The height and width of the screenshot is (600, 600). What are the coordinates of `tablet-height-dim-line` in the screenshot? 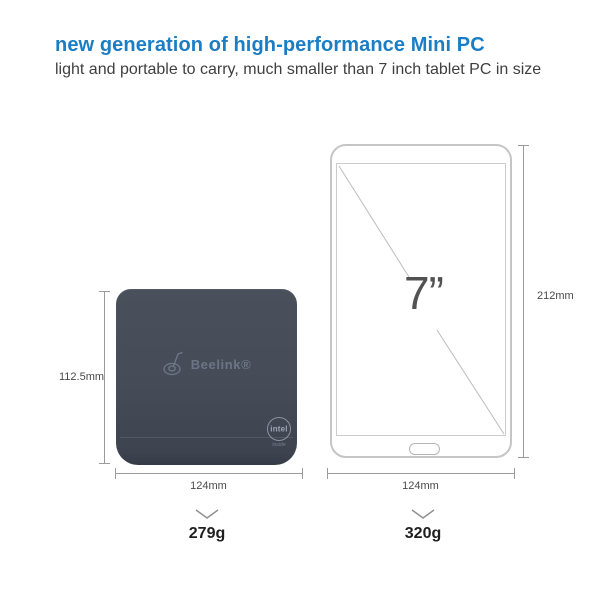 It's located at (523, 301).